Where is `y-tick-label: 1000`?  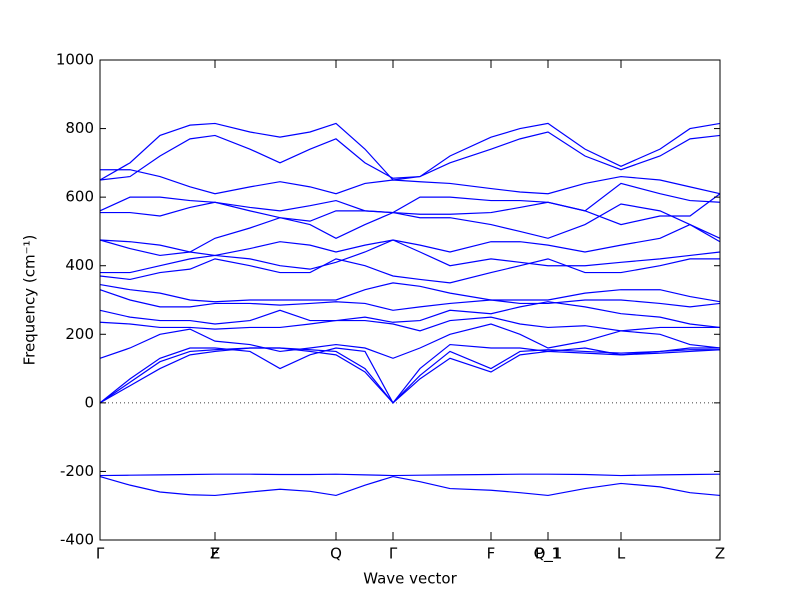
y-tick-label: 1000 is located at coordinates (75, 60).